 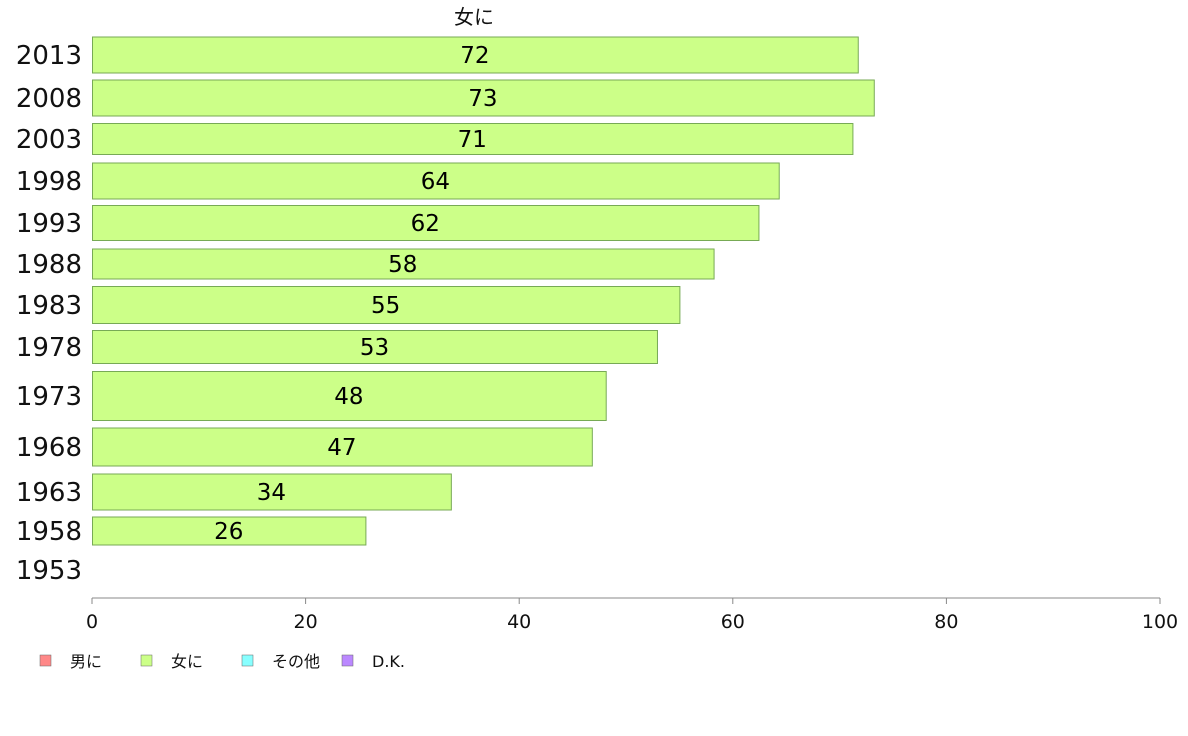 I want to click on bar-value-label: 26, so click(x=228, y=532).